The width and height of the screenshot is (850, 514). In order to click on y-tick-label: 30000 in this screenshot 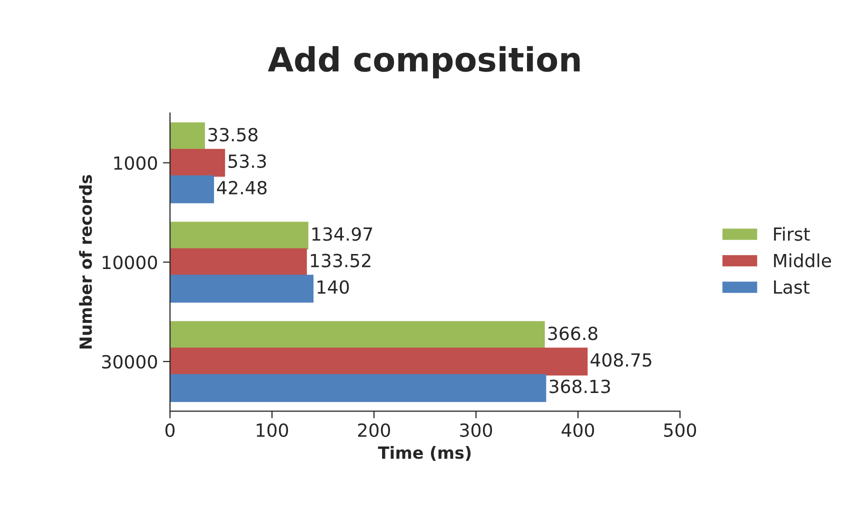, I will do `click(129, 361)`.